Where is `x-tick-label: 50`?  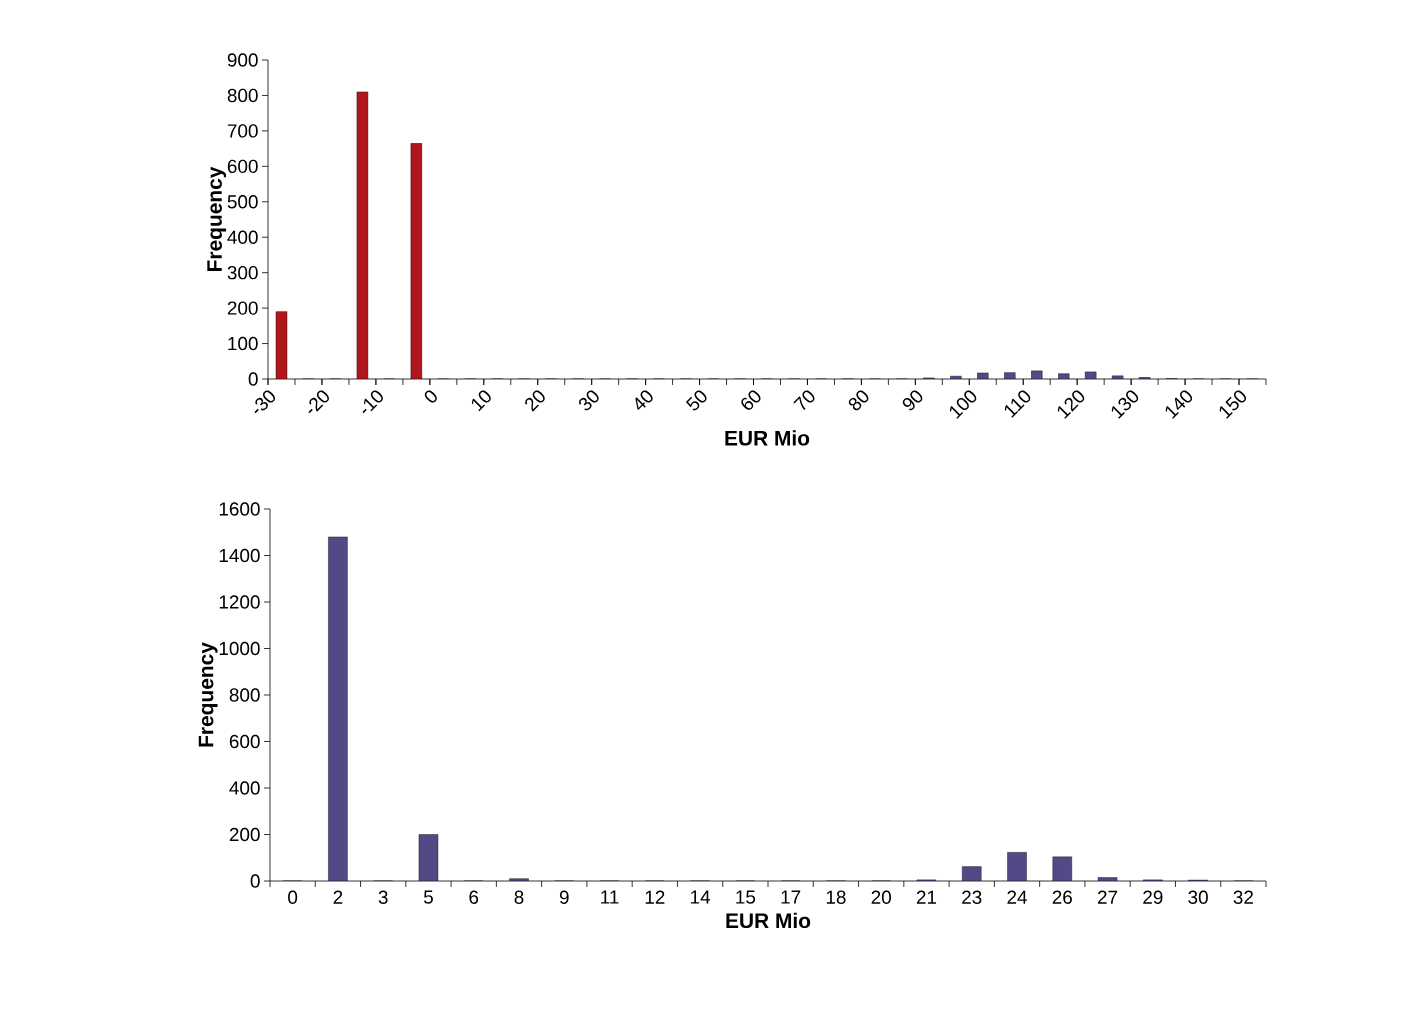 x-tick-label: 50 is located at coordinates (696, 400).